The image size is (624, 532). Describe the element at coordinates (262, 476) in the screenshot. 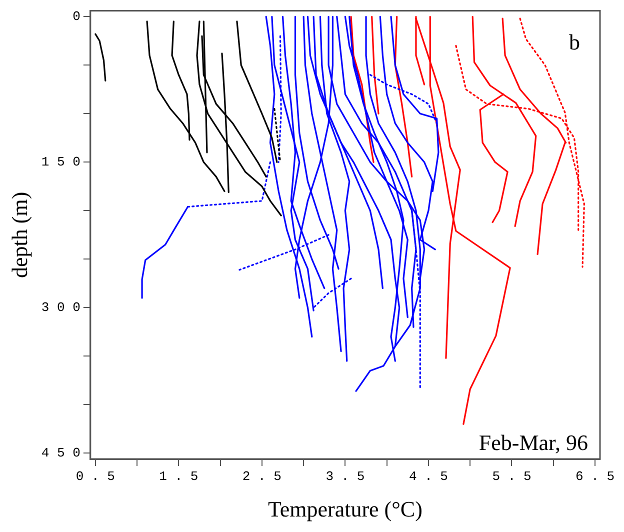

I see `x-tick-label: 2 . 5` at that location.